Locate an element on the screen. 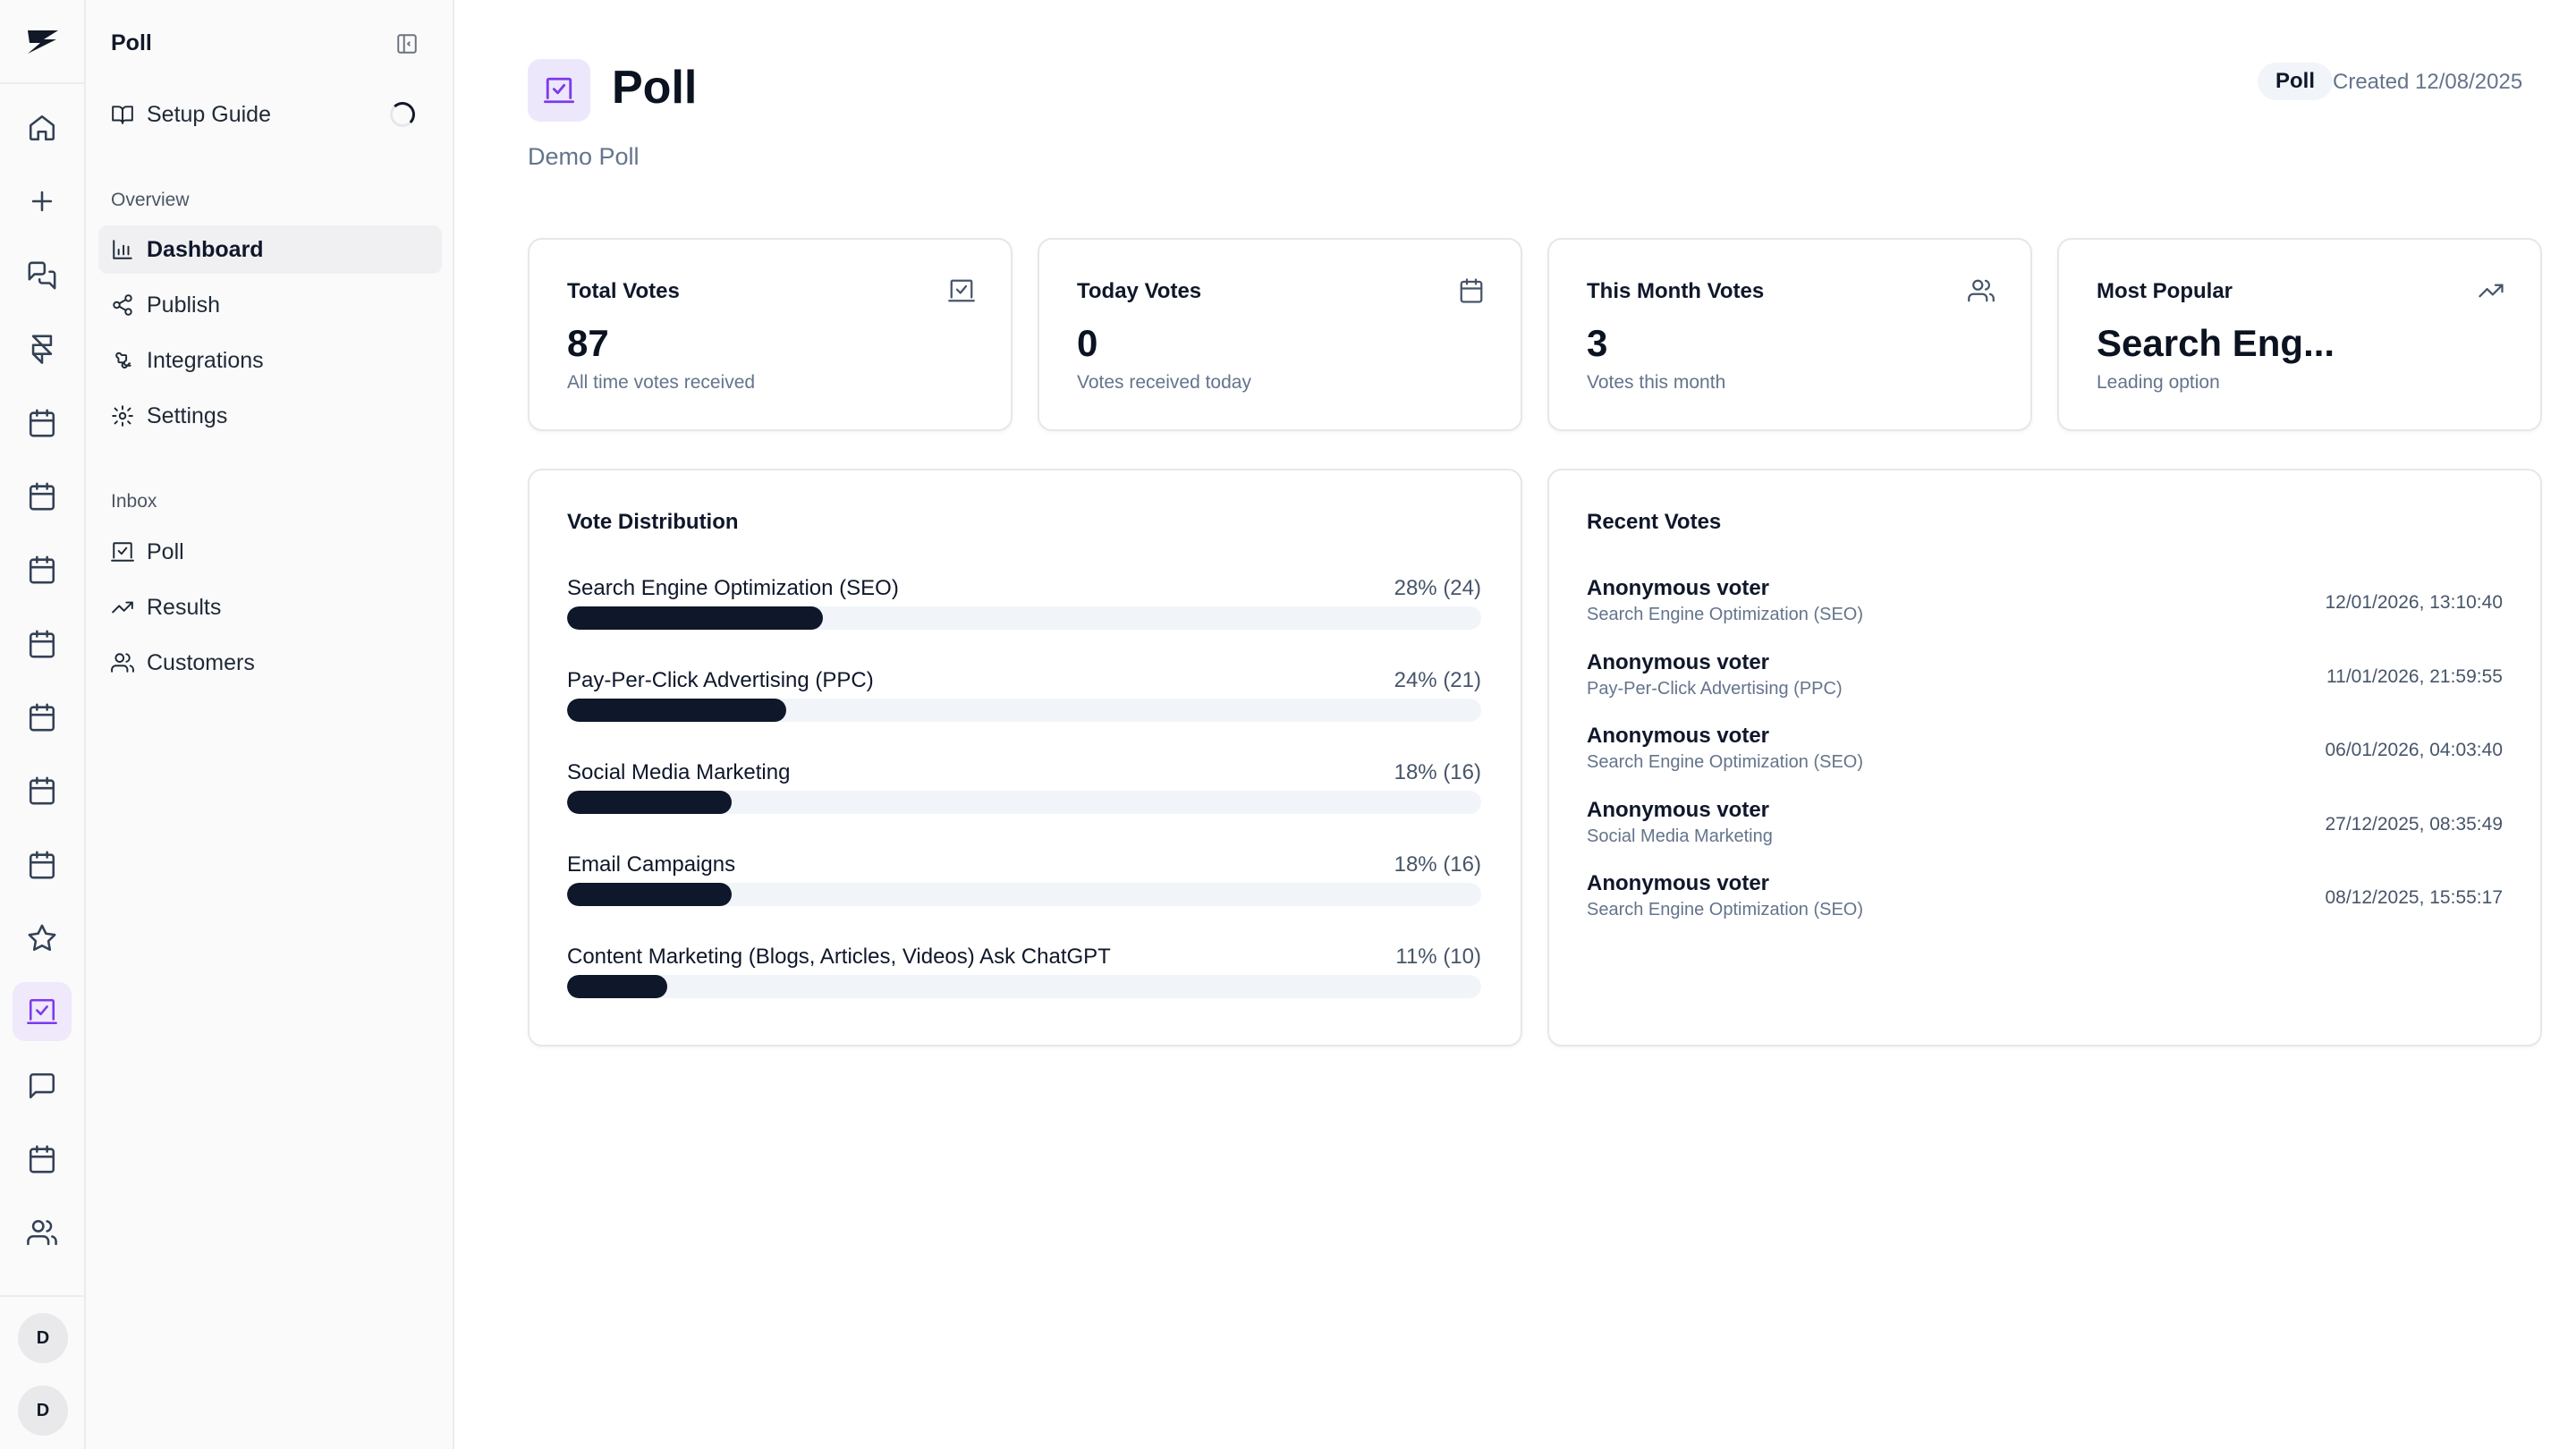 This screenshot has width=2576, height=1449. sidebar-item-dashboard: Dashboard is located at coordinates (270, 249).